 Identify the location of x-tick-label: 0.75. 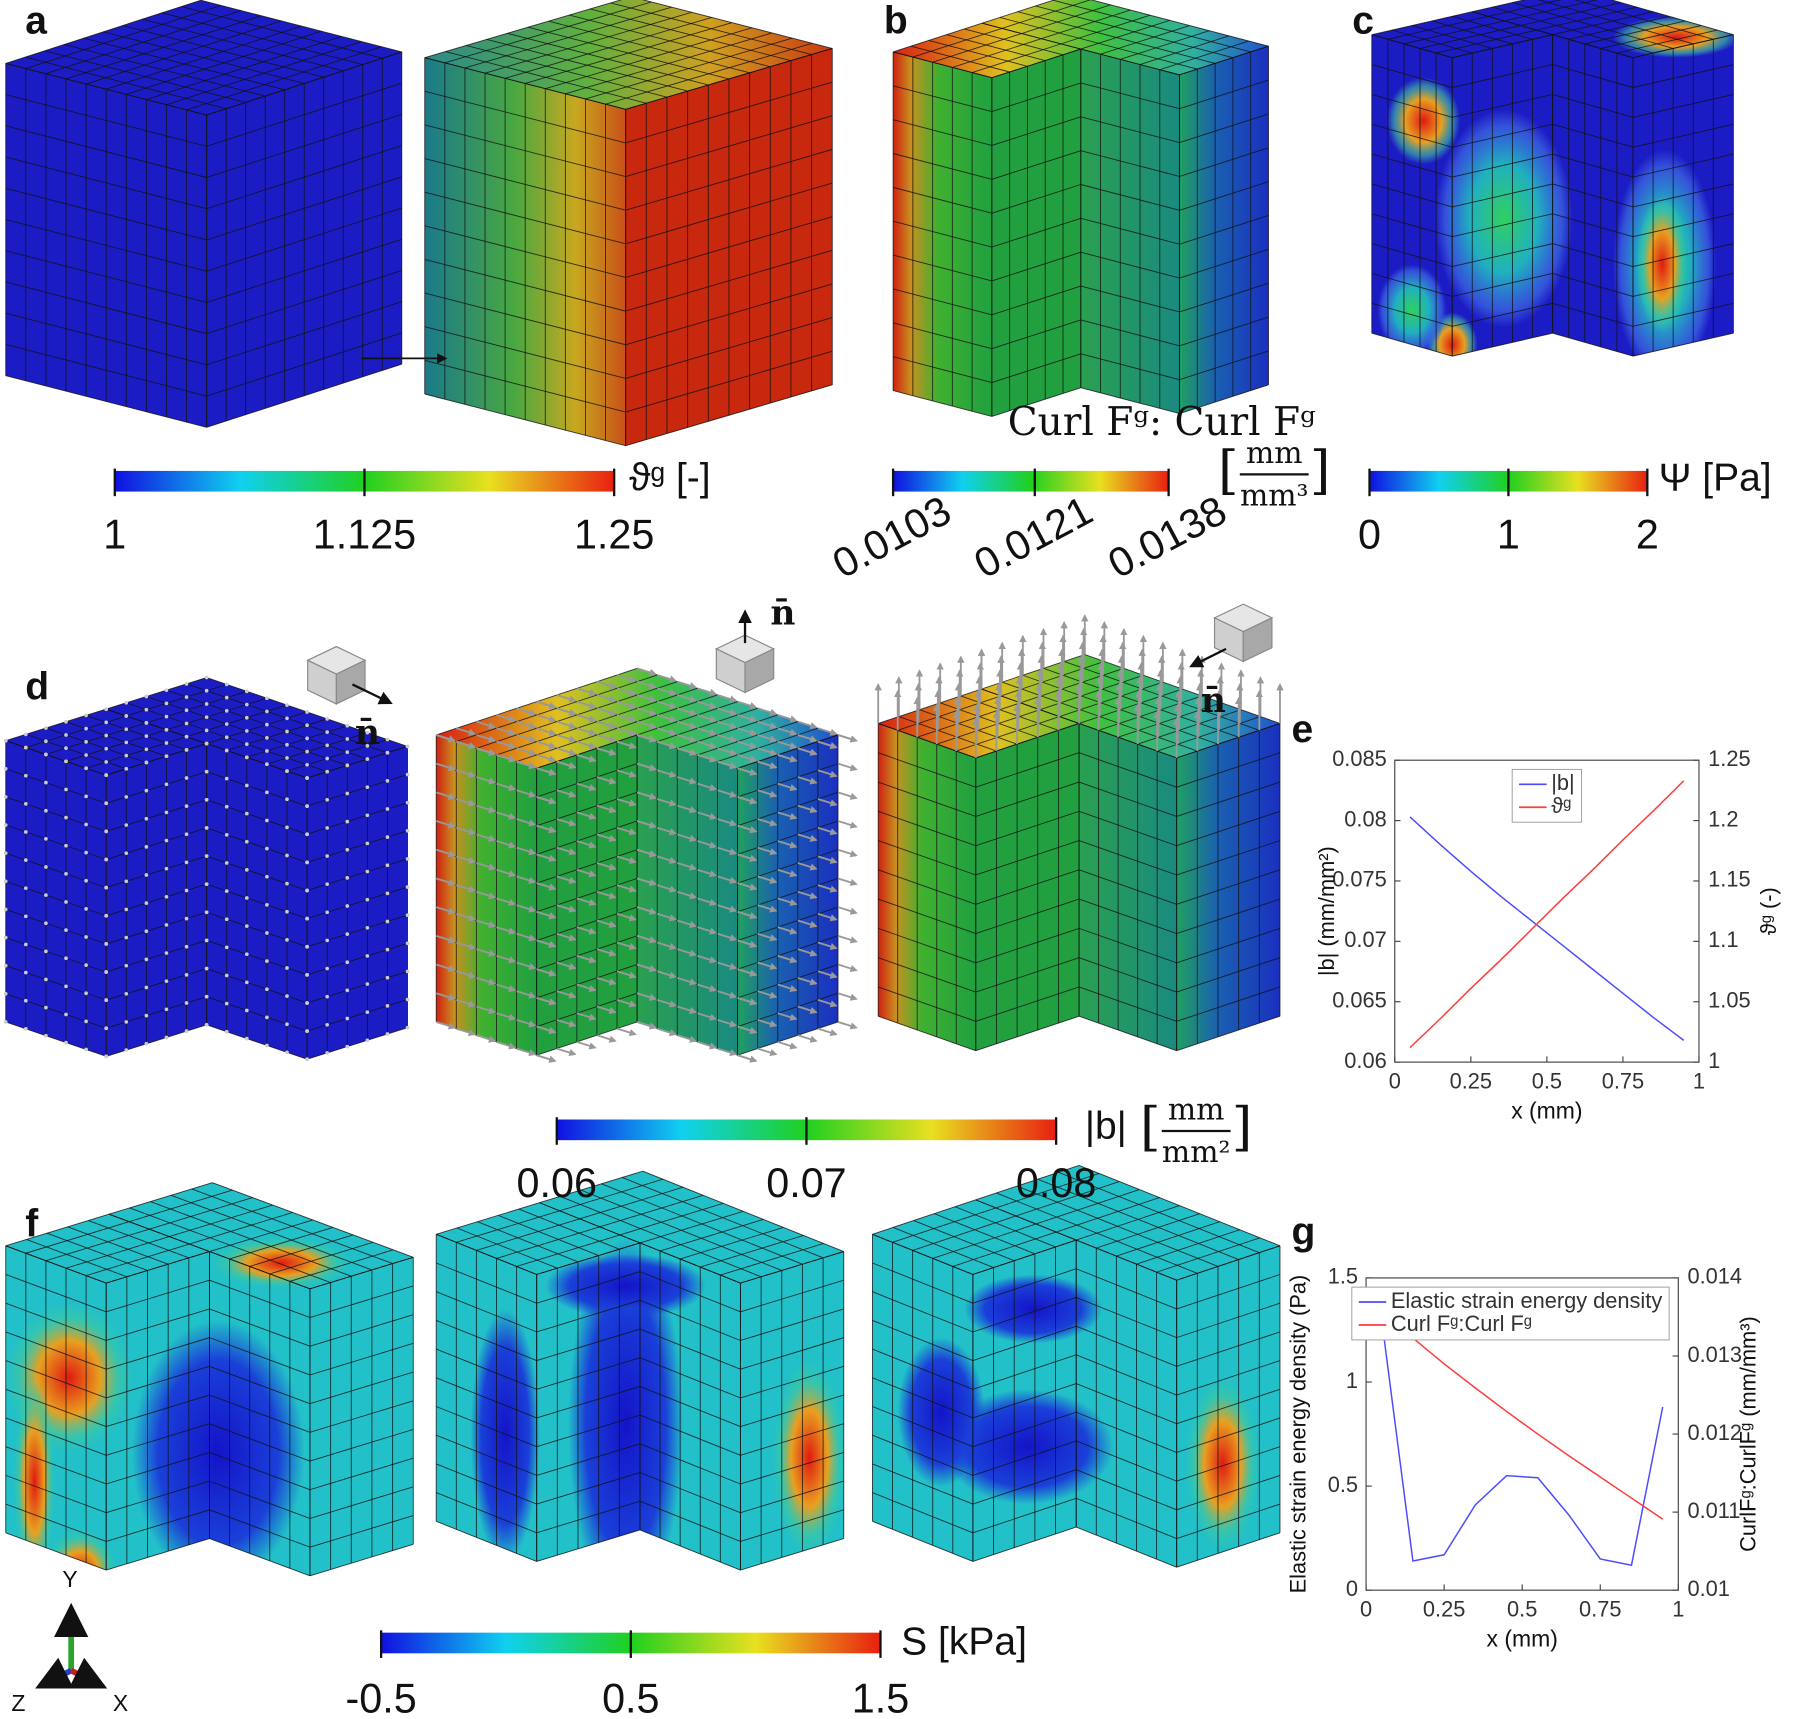
(1600, 1609).